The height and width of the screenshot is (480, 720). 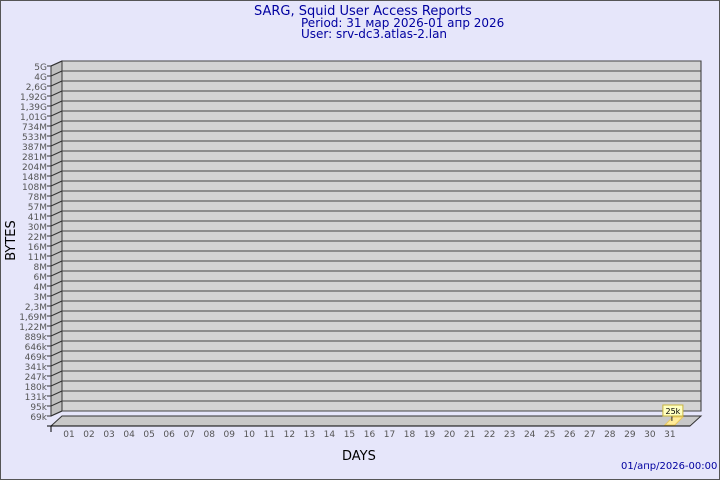 What do you see at coordinates (33, 318) in the screenshot?
I see `y-tick-label: 1,69M` at bounding box center [33, 318].